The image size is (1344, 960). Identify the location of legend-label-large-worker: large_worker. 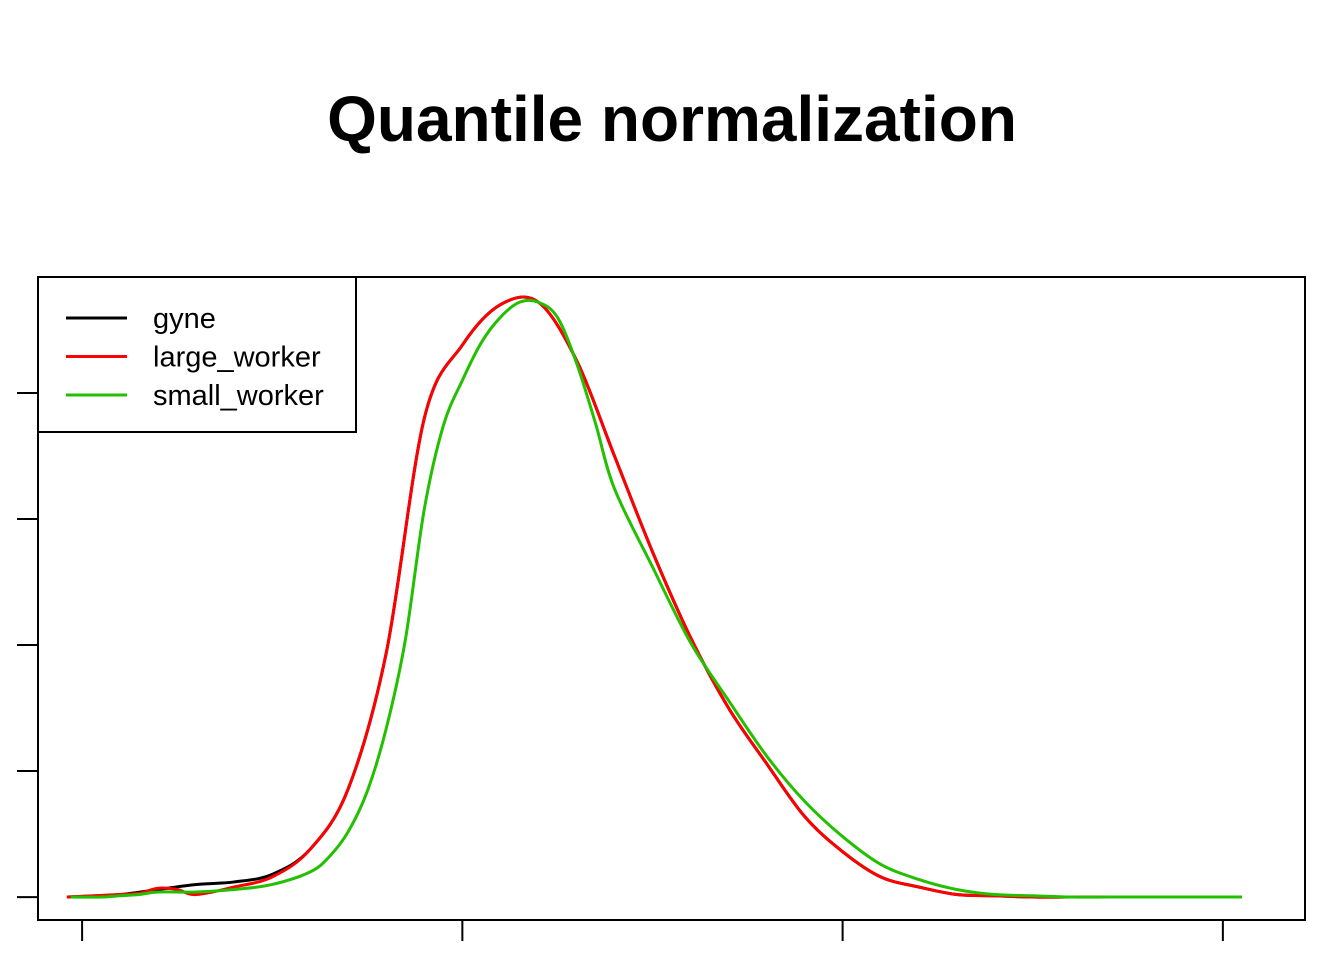
(237, 358).